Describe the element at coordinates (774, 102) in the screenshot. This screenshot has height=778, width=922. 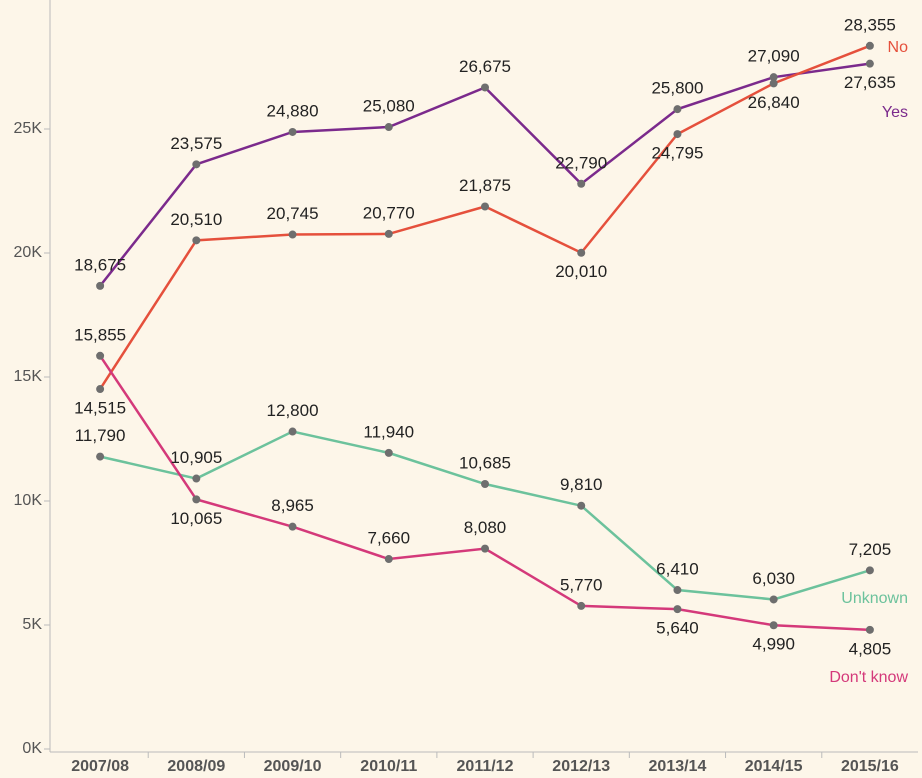
I see `data-label: 26,840` at that location.